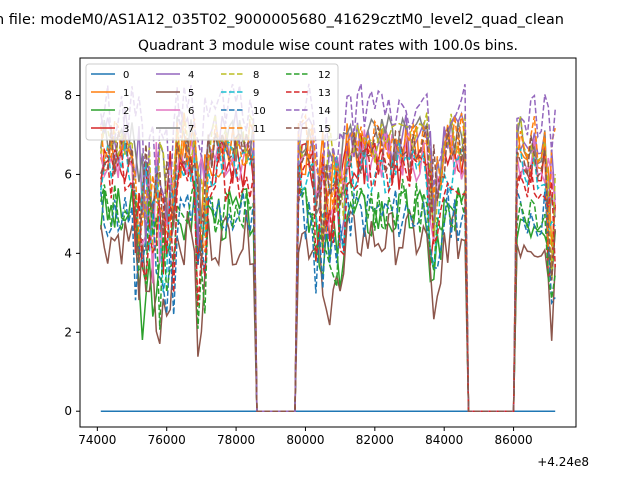 This screenshot has width=640, height=480. I want to click on x-tick-label: 78000, so click(236, 440).